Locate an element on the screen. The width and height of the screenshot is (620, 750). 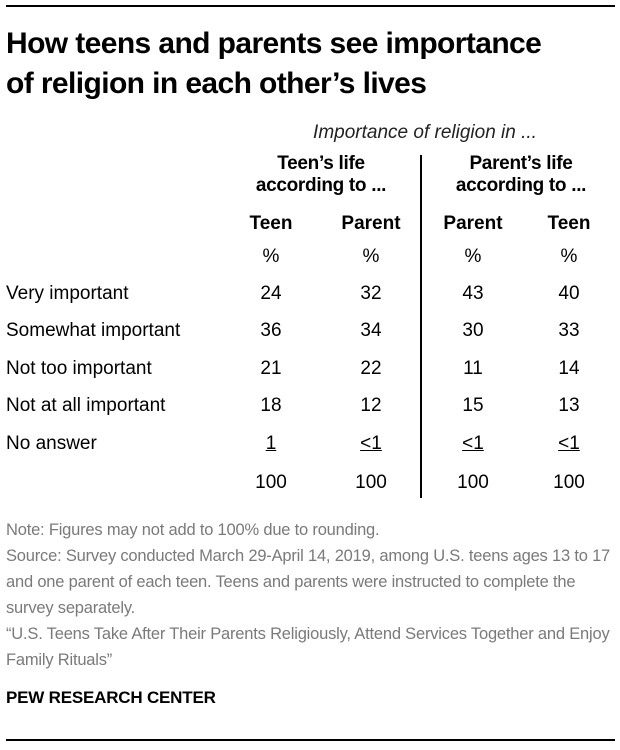
table-cell-value: 11 is located at coordinates (473, 368).